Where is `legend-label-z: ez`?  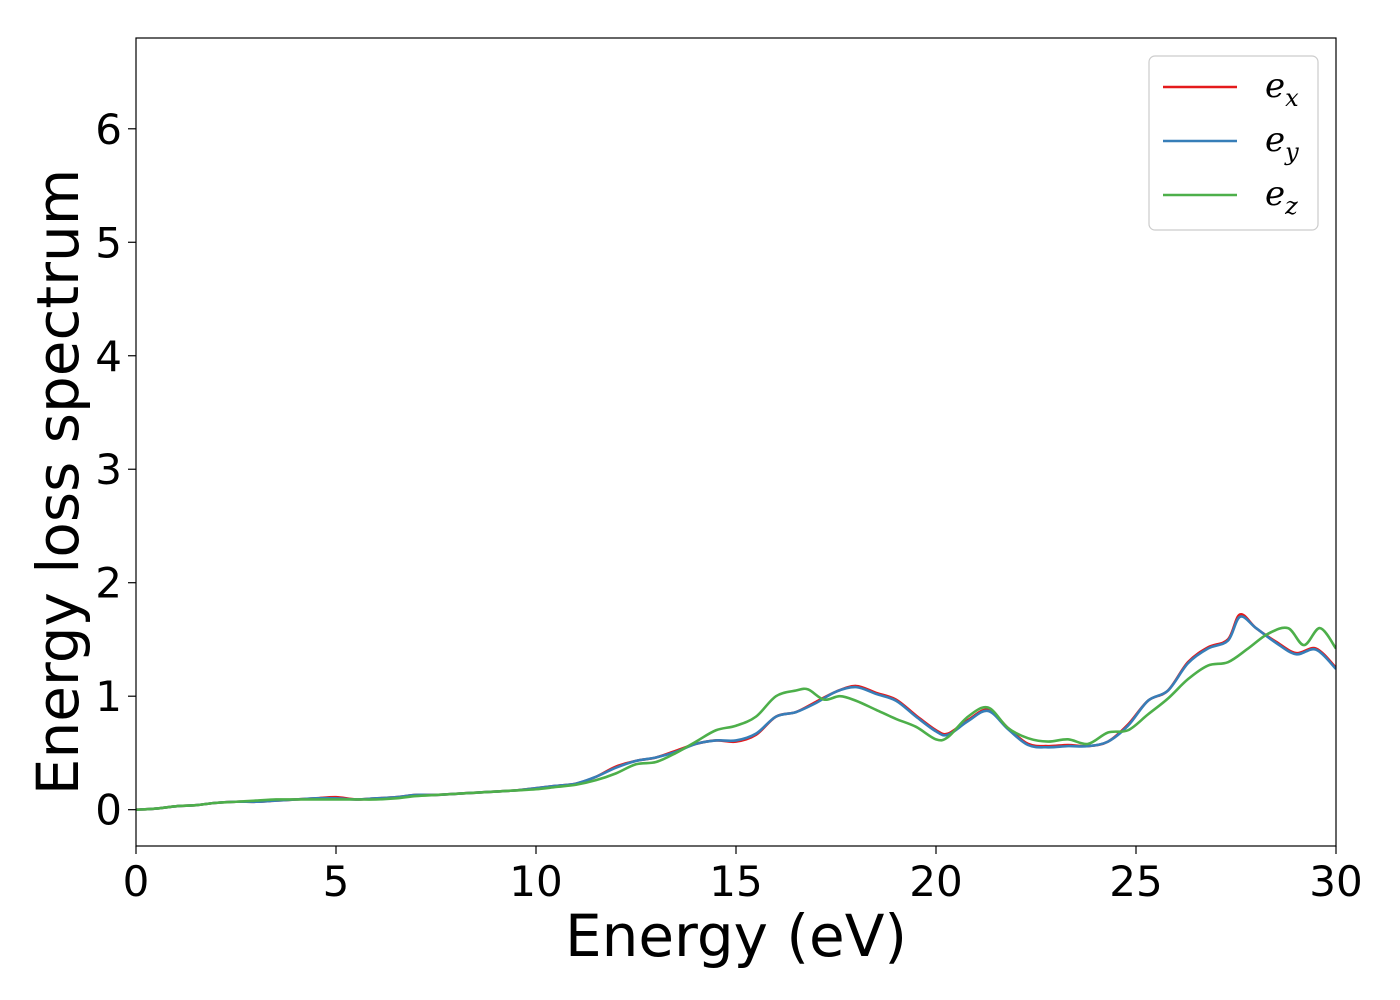
legend-label-z: ez is located at coordinates (1281, 197).